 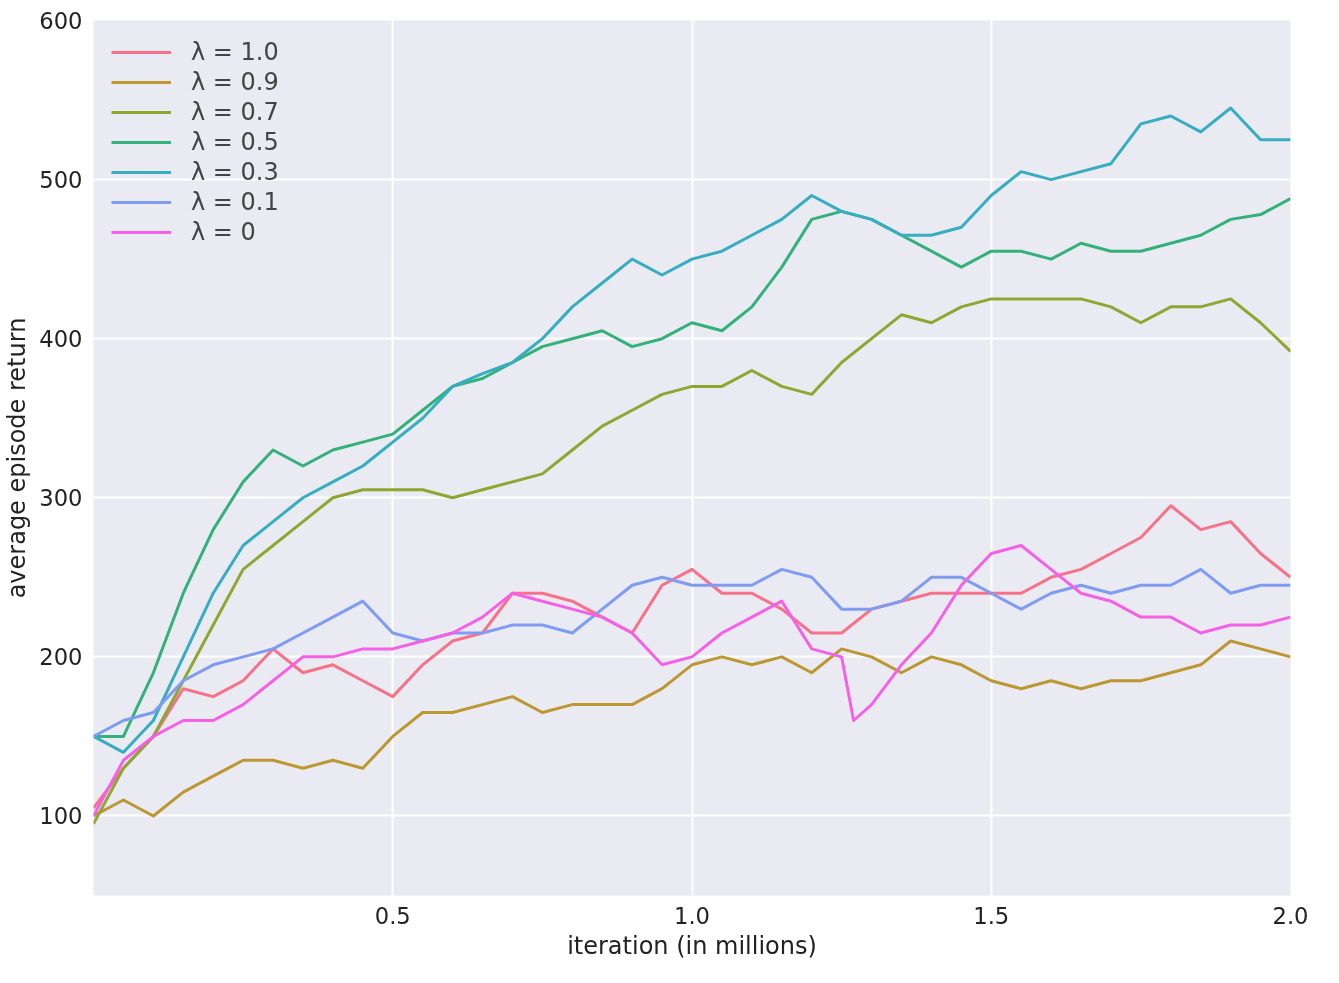 I want to click on y-tick-label: 400, so click(x=61, y=339).